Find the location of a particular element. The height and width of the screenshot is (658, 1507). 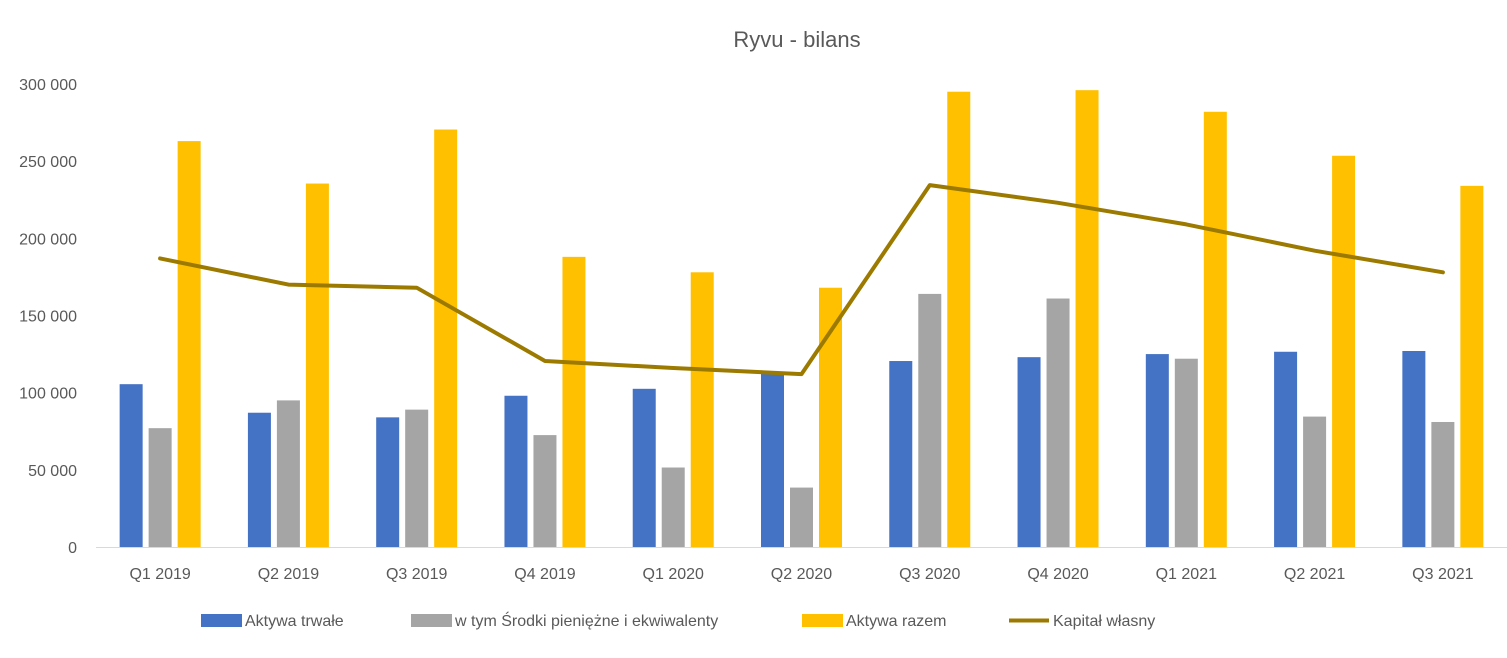

legend-item: Kapitał własny is located at coordinates (1082, 621).